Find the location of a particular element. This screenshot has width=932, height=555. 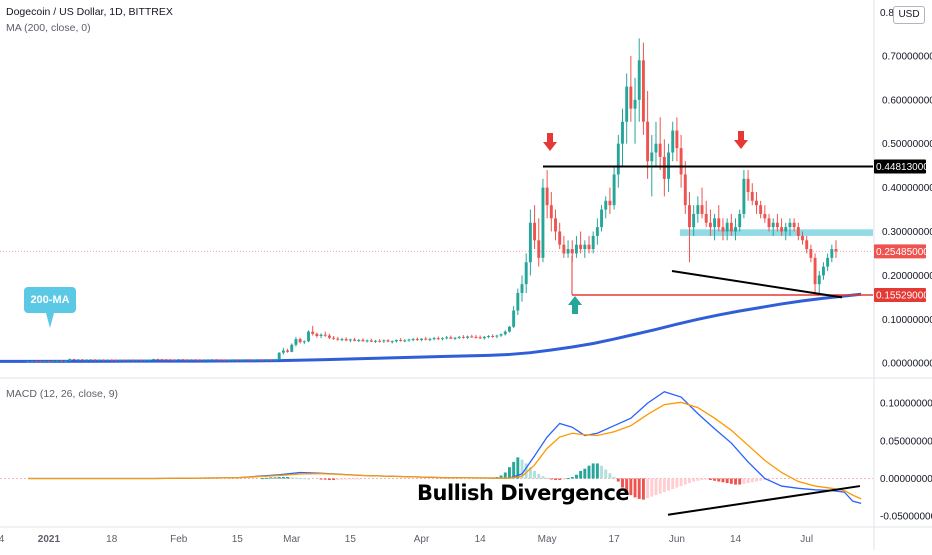

down-arrow is located at coordinates (550, 146).